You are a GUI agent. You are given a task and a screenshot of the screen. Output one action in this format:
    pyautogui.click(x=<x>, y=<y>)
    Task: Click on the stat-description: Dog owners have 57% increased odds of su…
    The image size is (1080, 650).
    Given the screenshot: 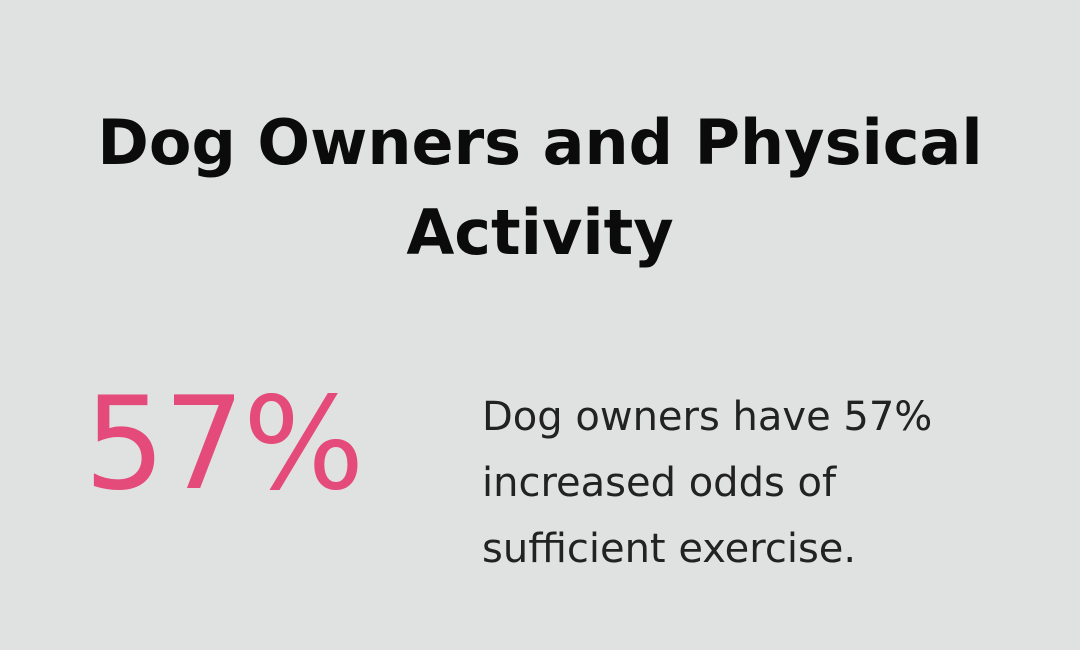 What is the action you would take?
    pyautogui.click(x=707, y=483)
    